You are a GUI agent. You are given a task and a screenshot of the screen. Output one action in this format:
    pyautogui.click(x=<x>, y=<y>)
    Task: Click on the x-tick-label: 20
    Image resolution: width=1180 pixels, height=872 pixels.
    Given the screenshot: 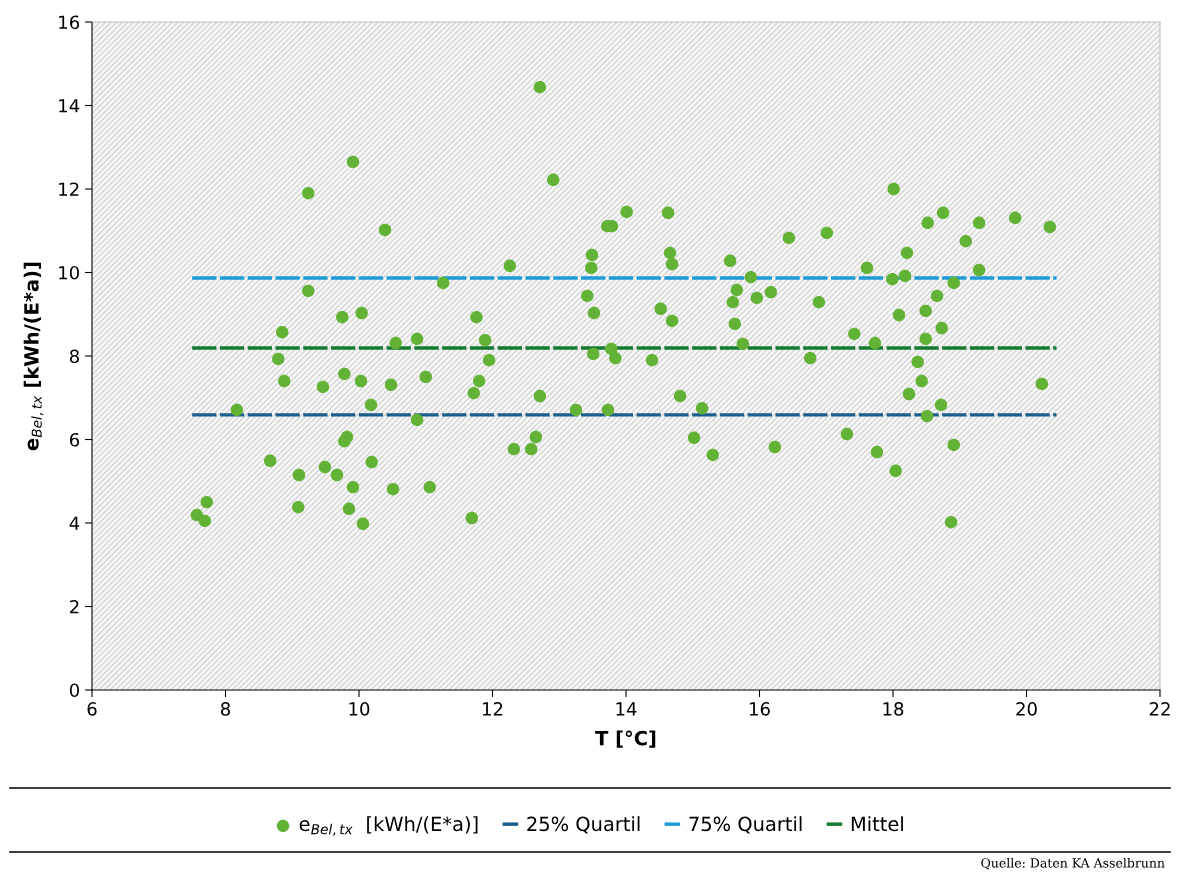 What is the action you would take?
    pyautogui.click(x=1026, y=709)
    